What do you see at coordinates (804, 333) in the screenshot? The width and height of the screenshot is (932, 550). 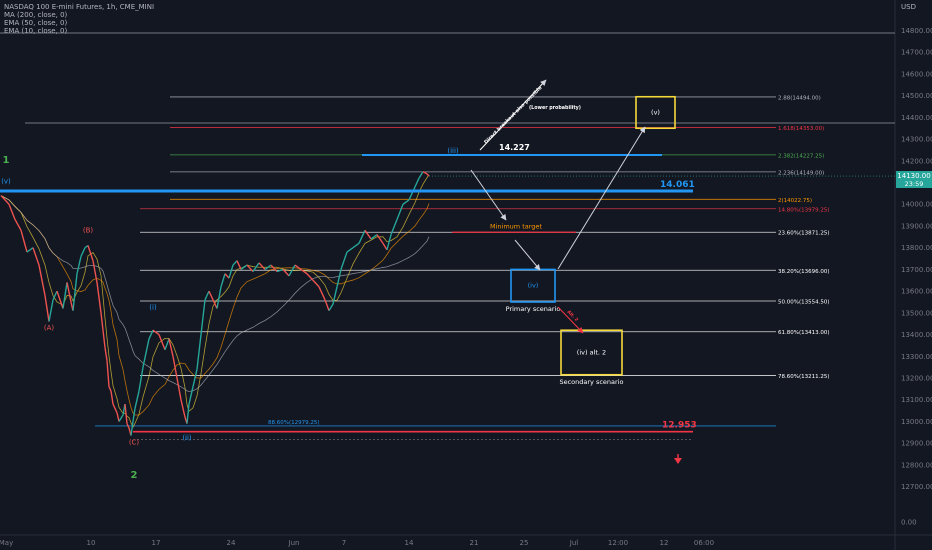 I see `fib-level-label: 61.80%(13413.00)` at bounding box center [804, 333].